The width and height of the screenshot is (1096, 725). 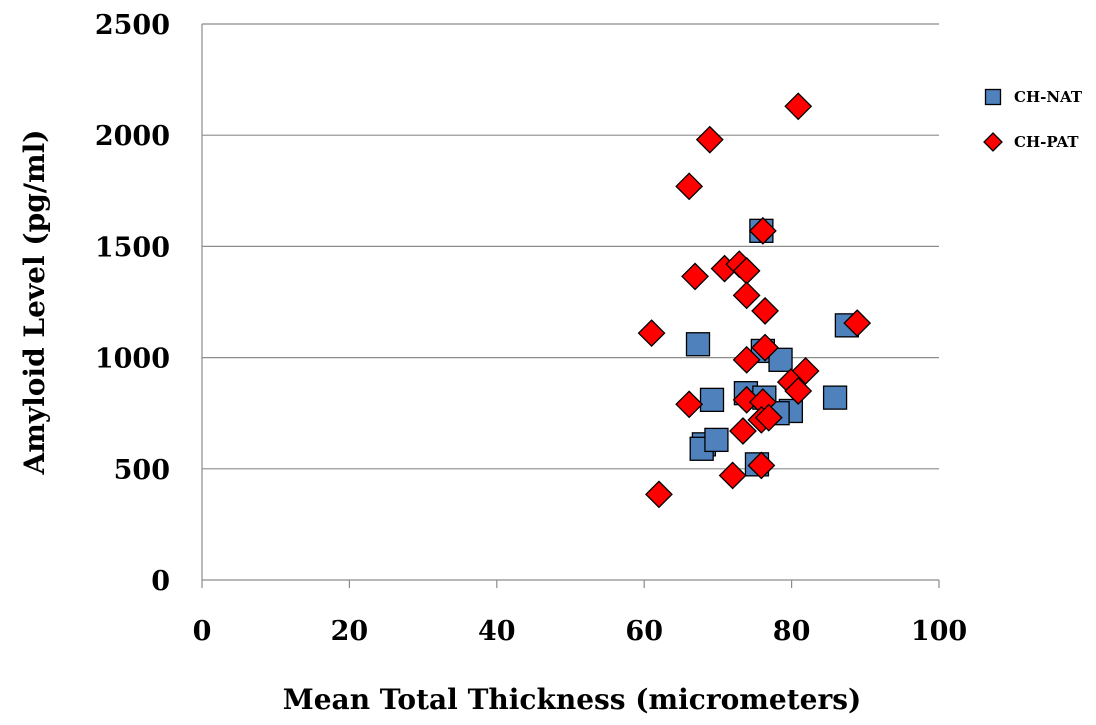 I want to click on x-tick-label: 40, so click(x=497, y=631).